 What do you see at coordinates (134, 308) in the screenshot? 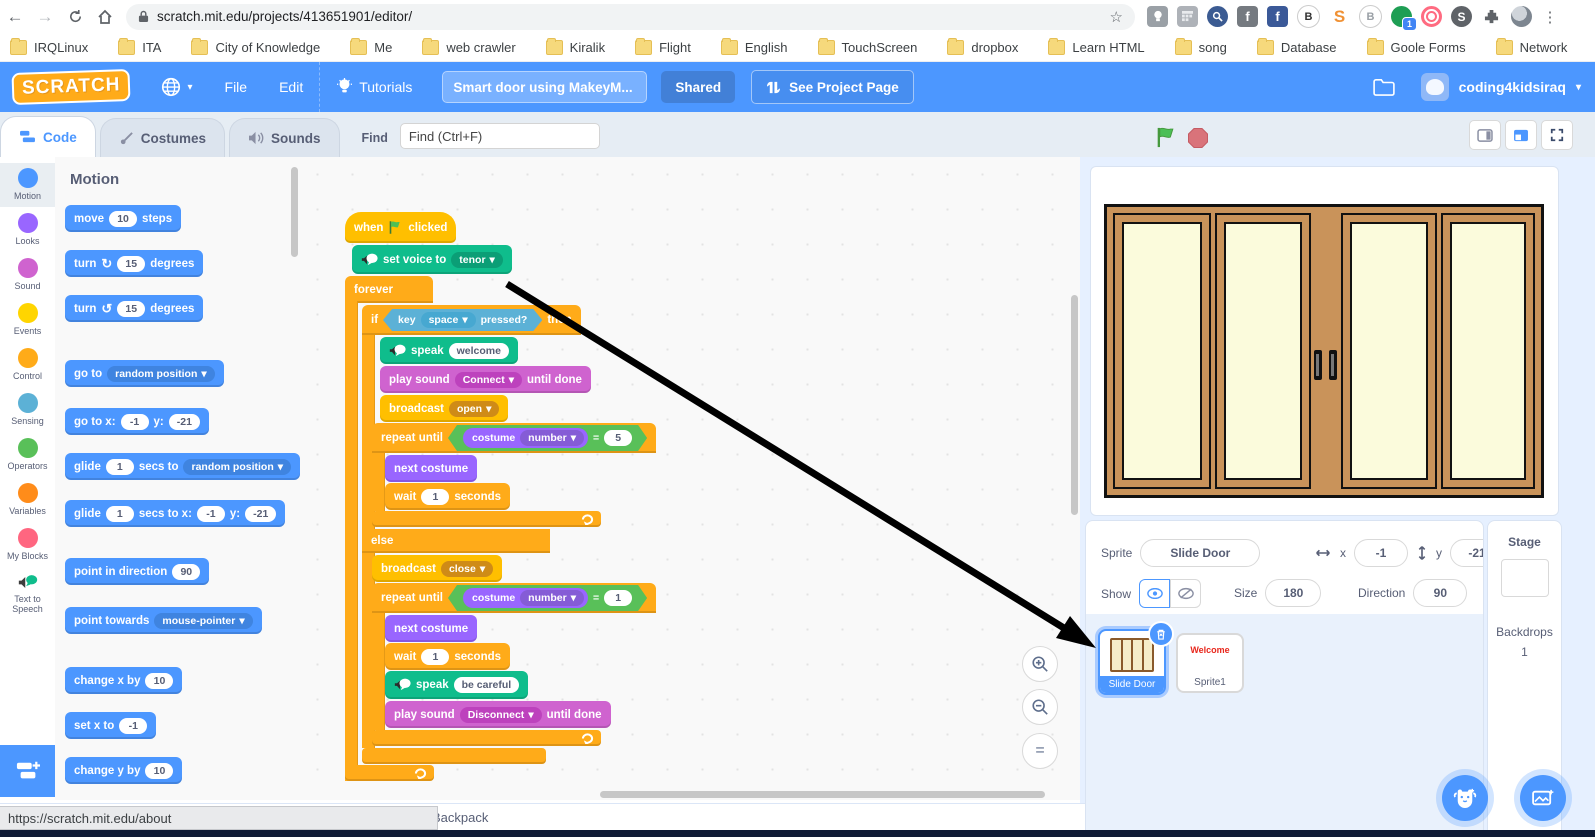
I see `palette-block-turn-ccw: turn ↺ 15 degrees` at bounding box center [134, 308].